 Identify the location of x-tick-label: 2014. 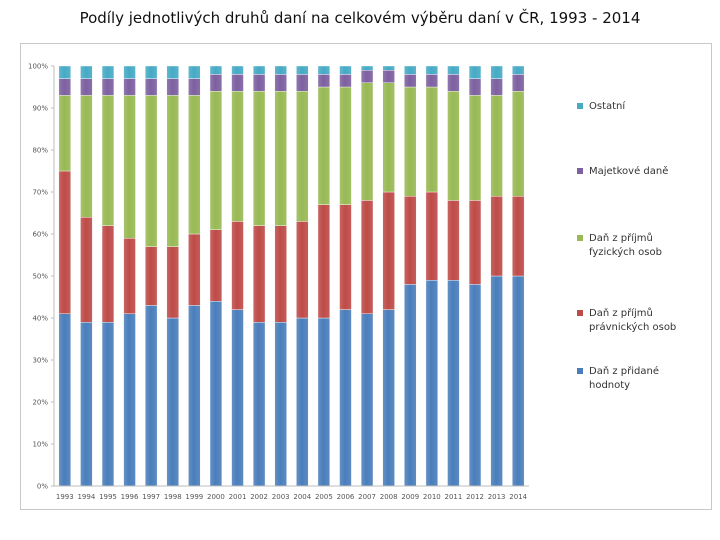
(518, 497).